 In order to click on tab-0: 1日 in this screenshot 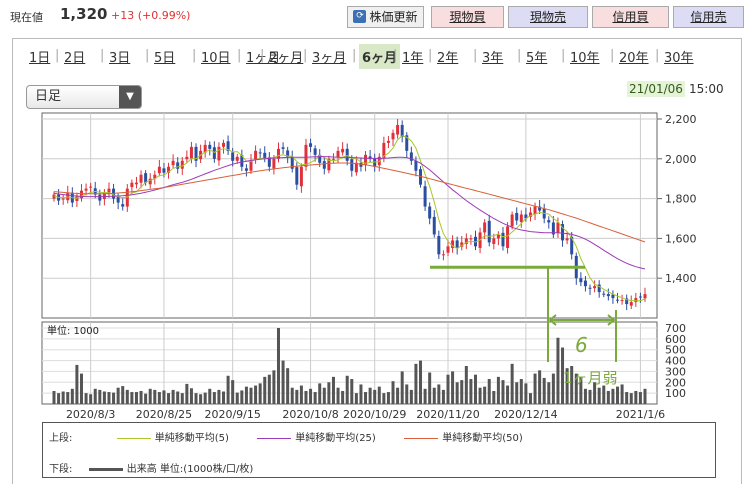, I will do `click(40, 58)`.